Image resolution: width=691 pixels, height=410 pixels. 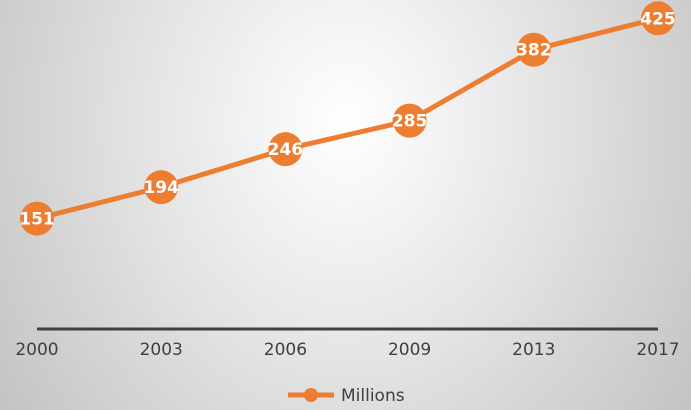 What do you see at coordinates (409, 350) in the screenshot?
I see `x-tick-label: 2009` at bounding box center [409, 350].